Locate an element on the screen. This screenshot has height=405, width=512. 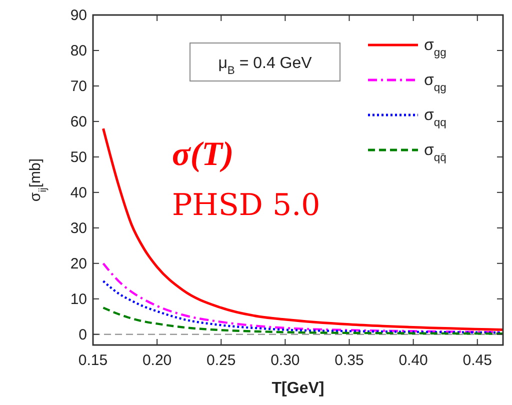
y-tick-label: 20 is located at coordinates (78, 263).